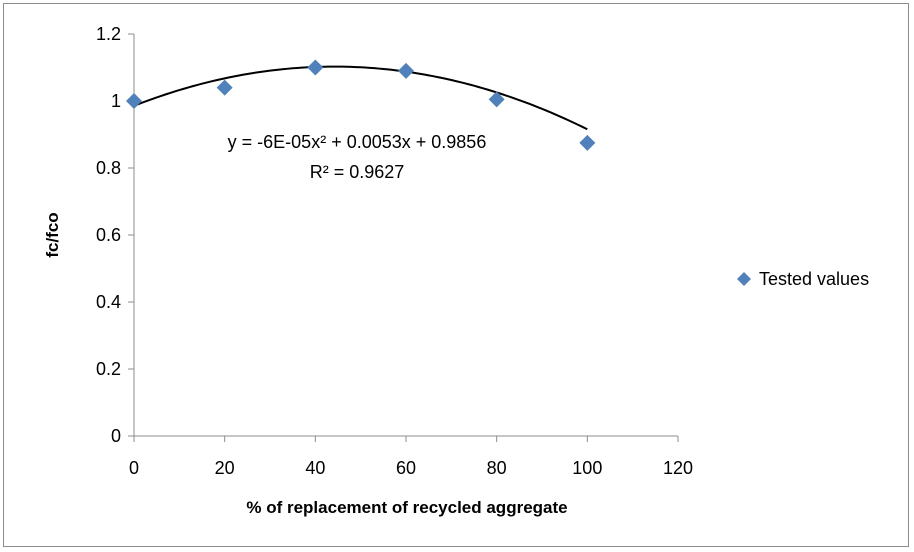 The height and width of the screenshot is (552, 914). I want to click on y-tick-label: 0.4, so click(108, 302).